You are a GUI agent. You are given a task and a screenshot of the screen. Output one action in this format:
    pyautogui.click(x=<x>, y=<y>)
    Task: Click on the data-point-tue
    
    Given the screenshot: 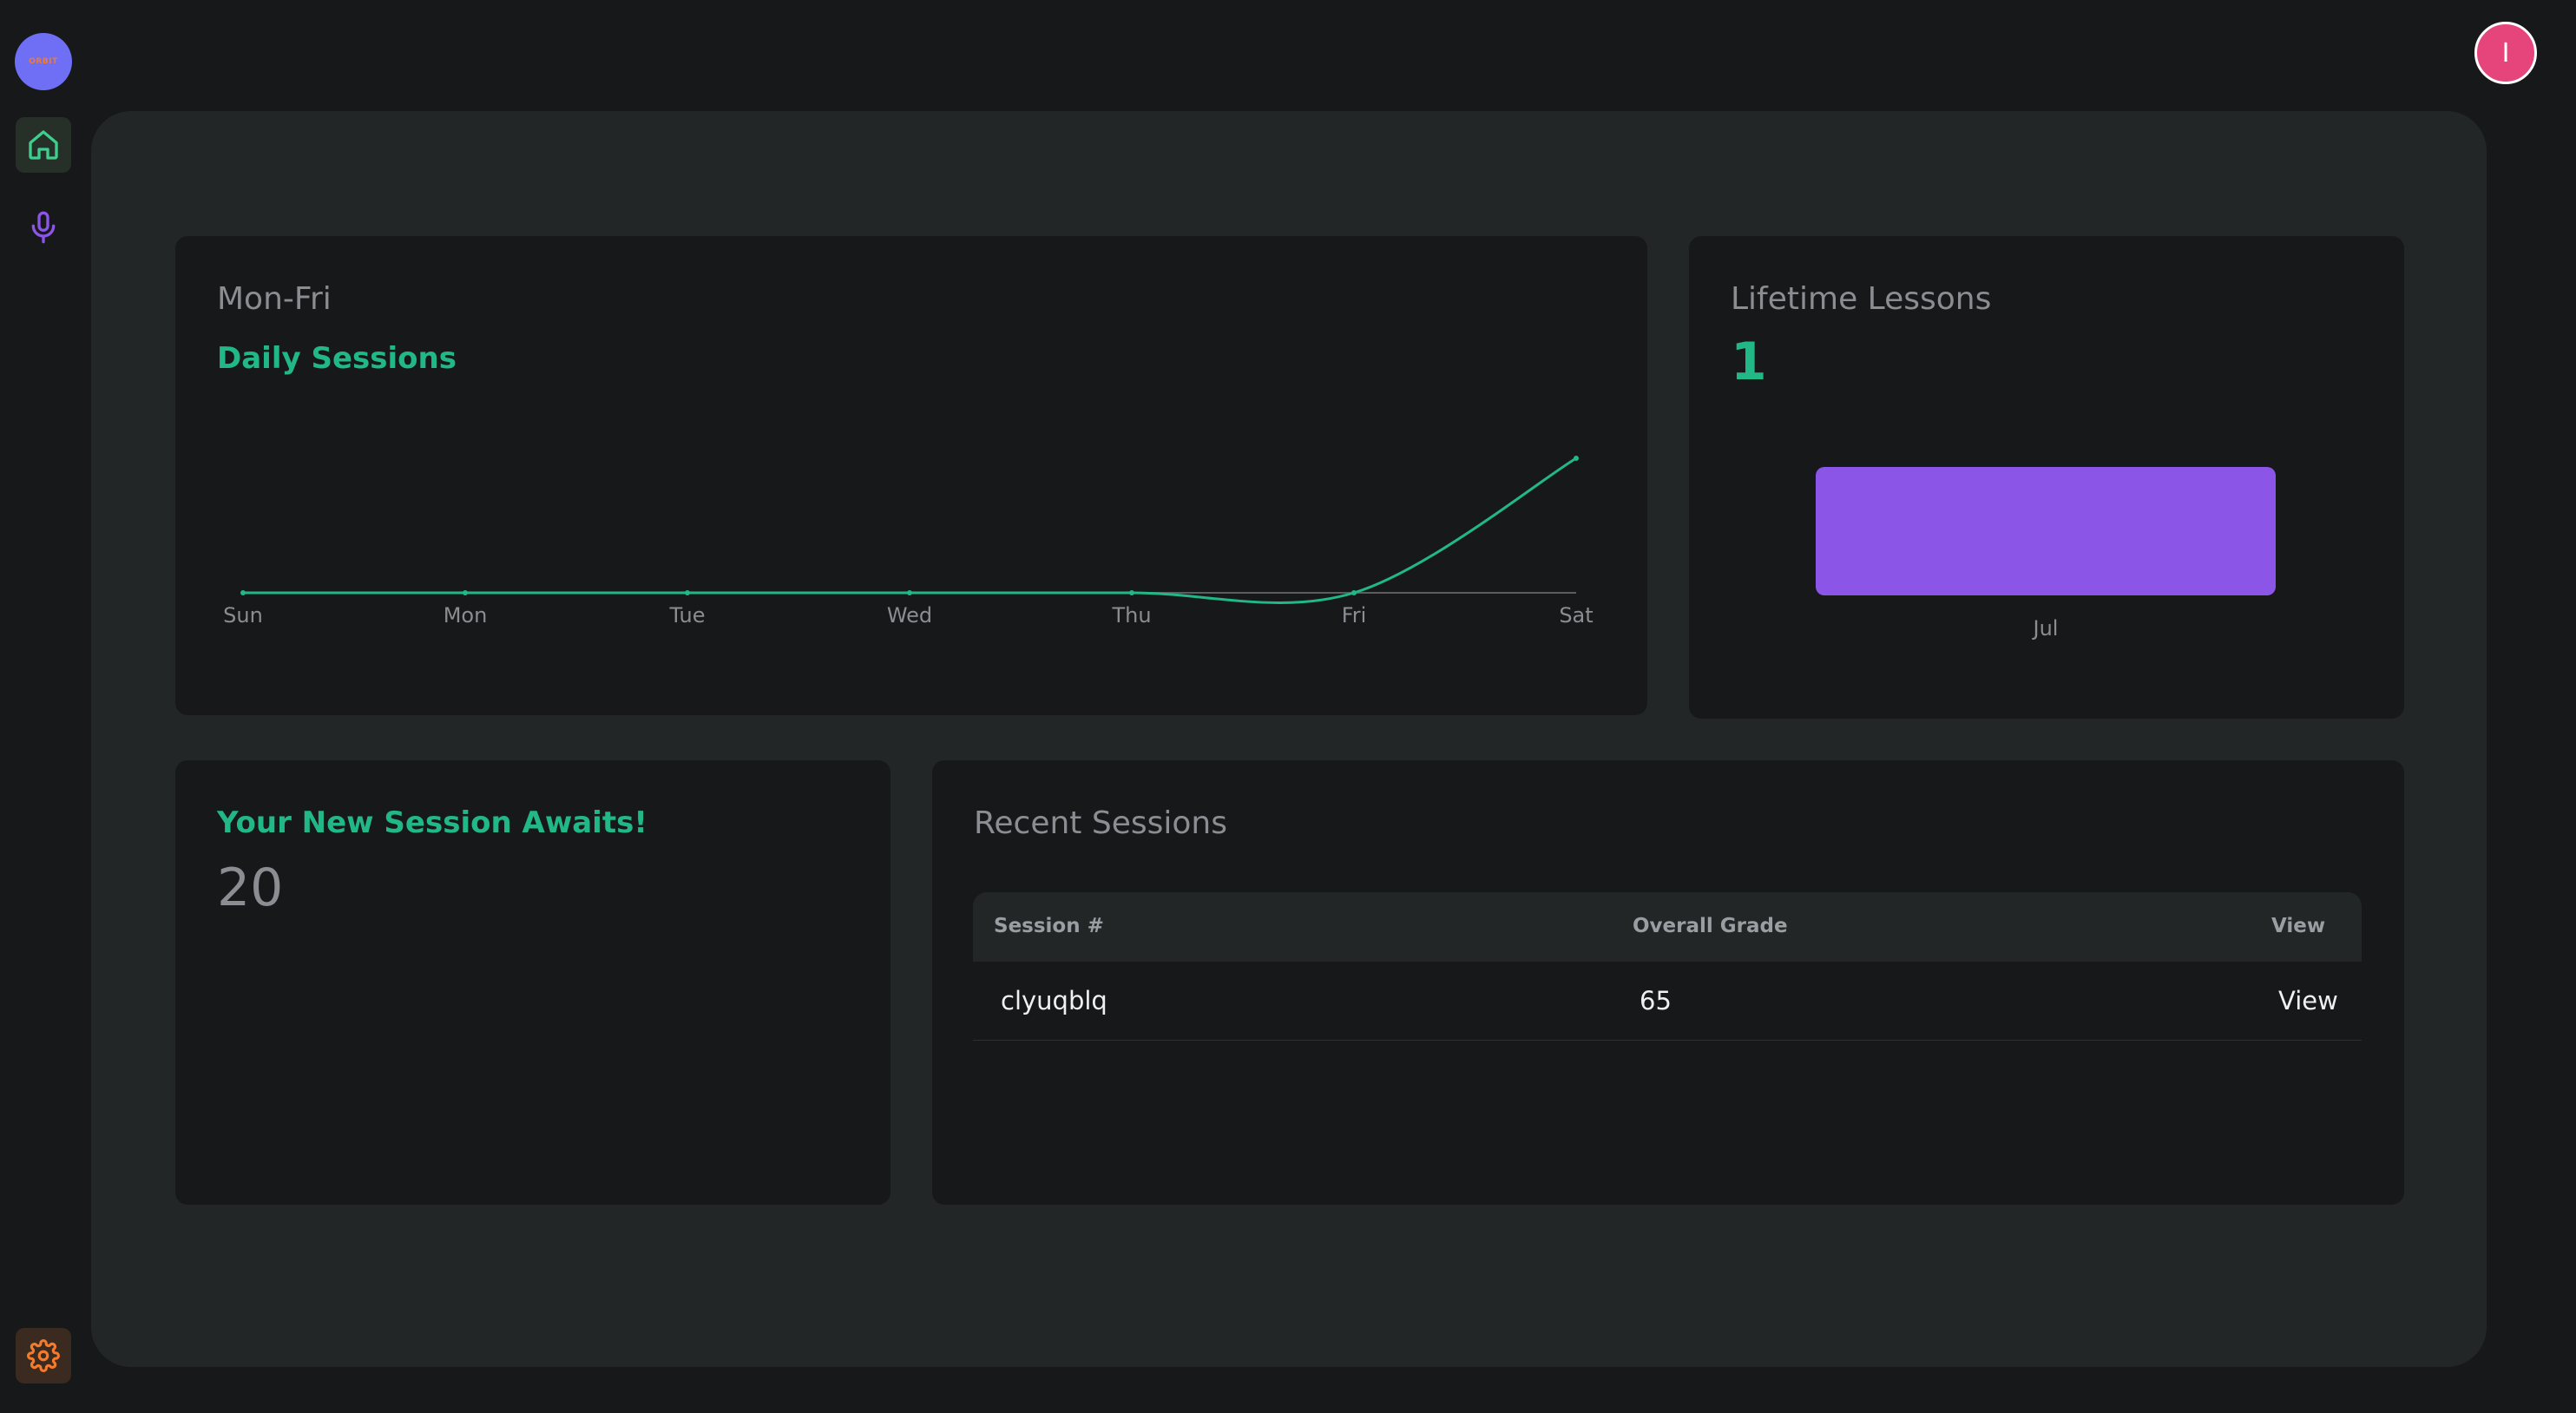 What is the action you would take?
    pyautogui.click(x=687, y=592)
    